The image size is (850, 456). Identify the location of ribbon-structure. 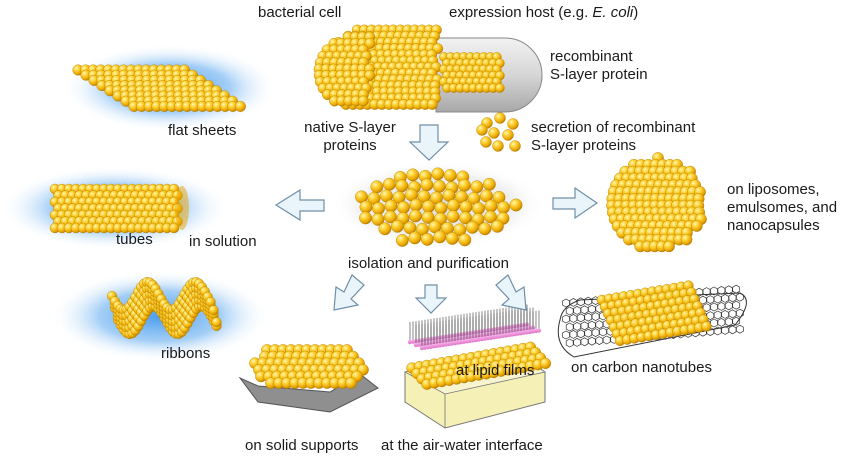
(164, 308).